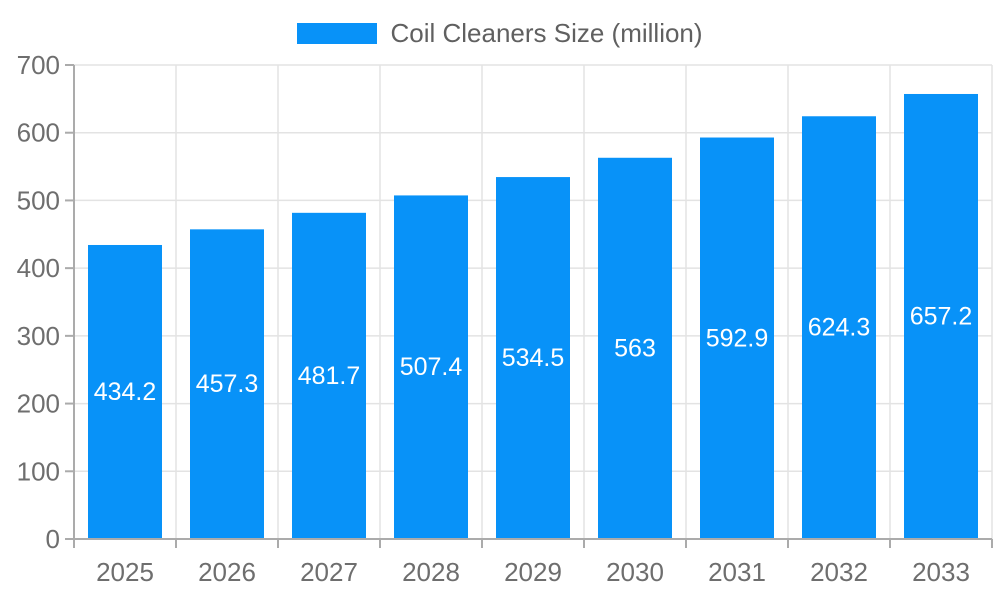 This screenshot has height=600, width=1000. Describe the element at coordinates (125, 572) in the screenshot. I see `x-tick-label: 2025` at that location.